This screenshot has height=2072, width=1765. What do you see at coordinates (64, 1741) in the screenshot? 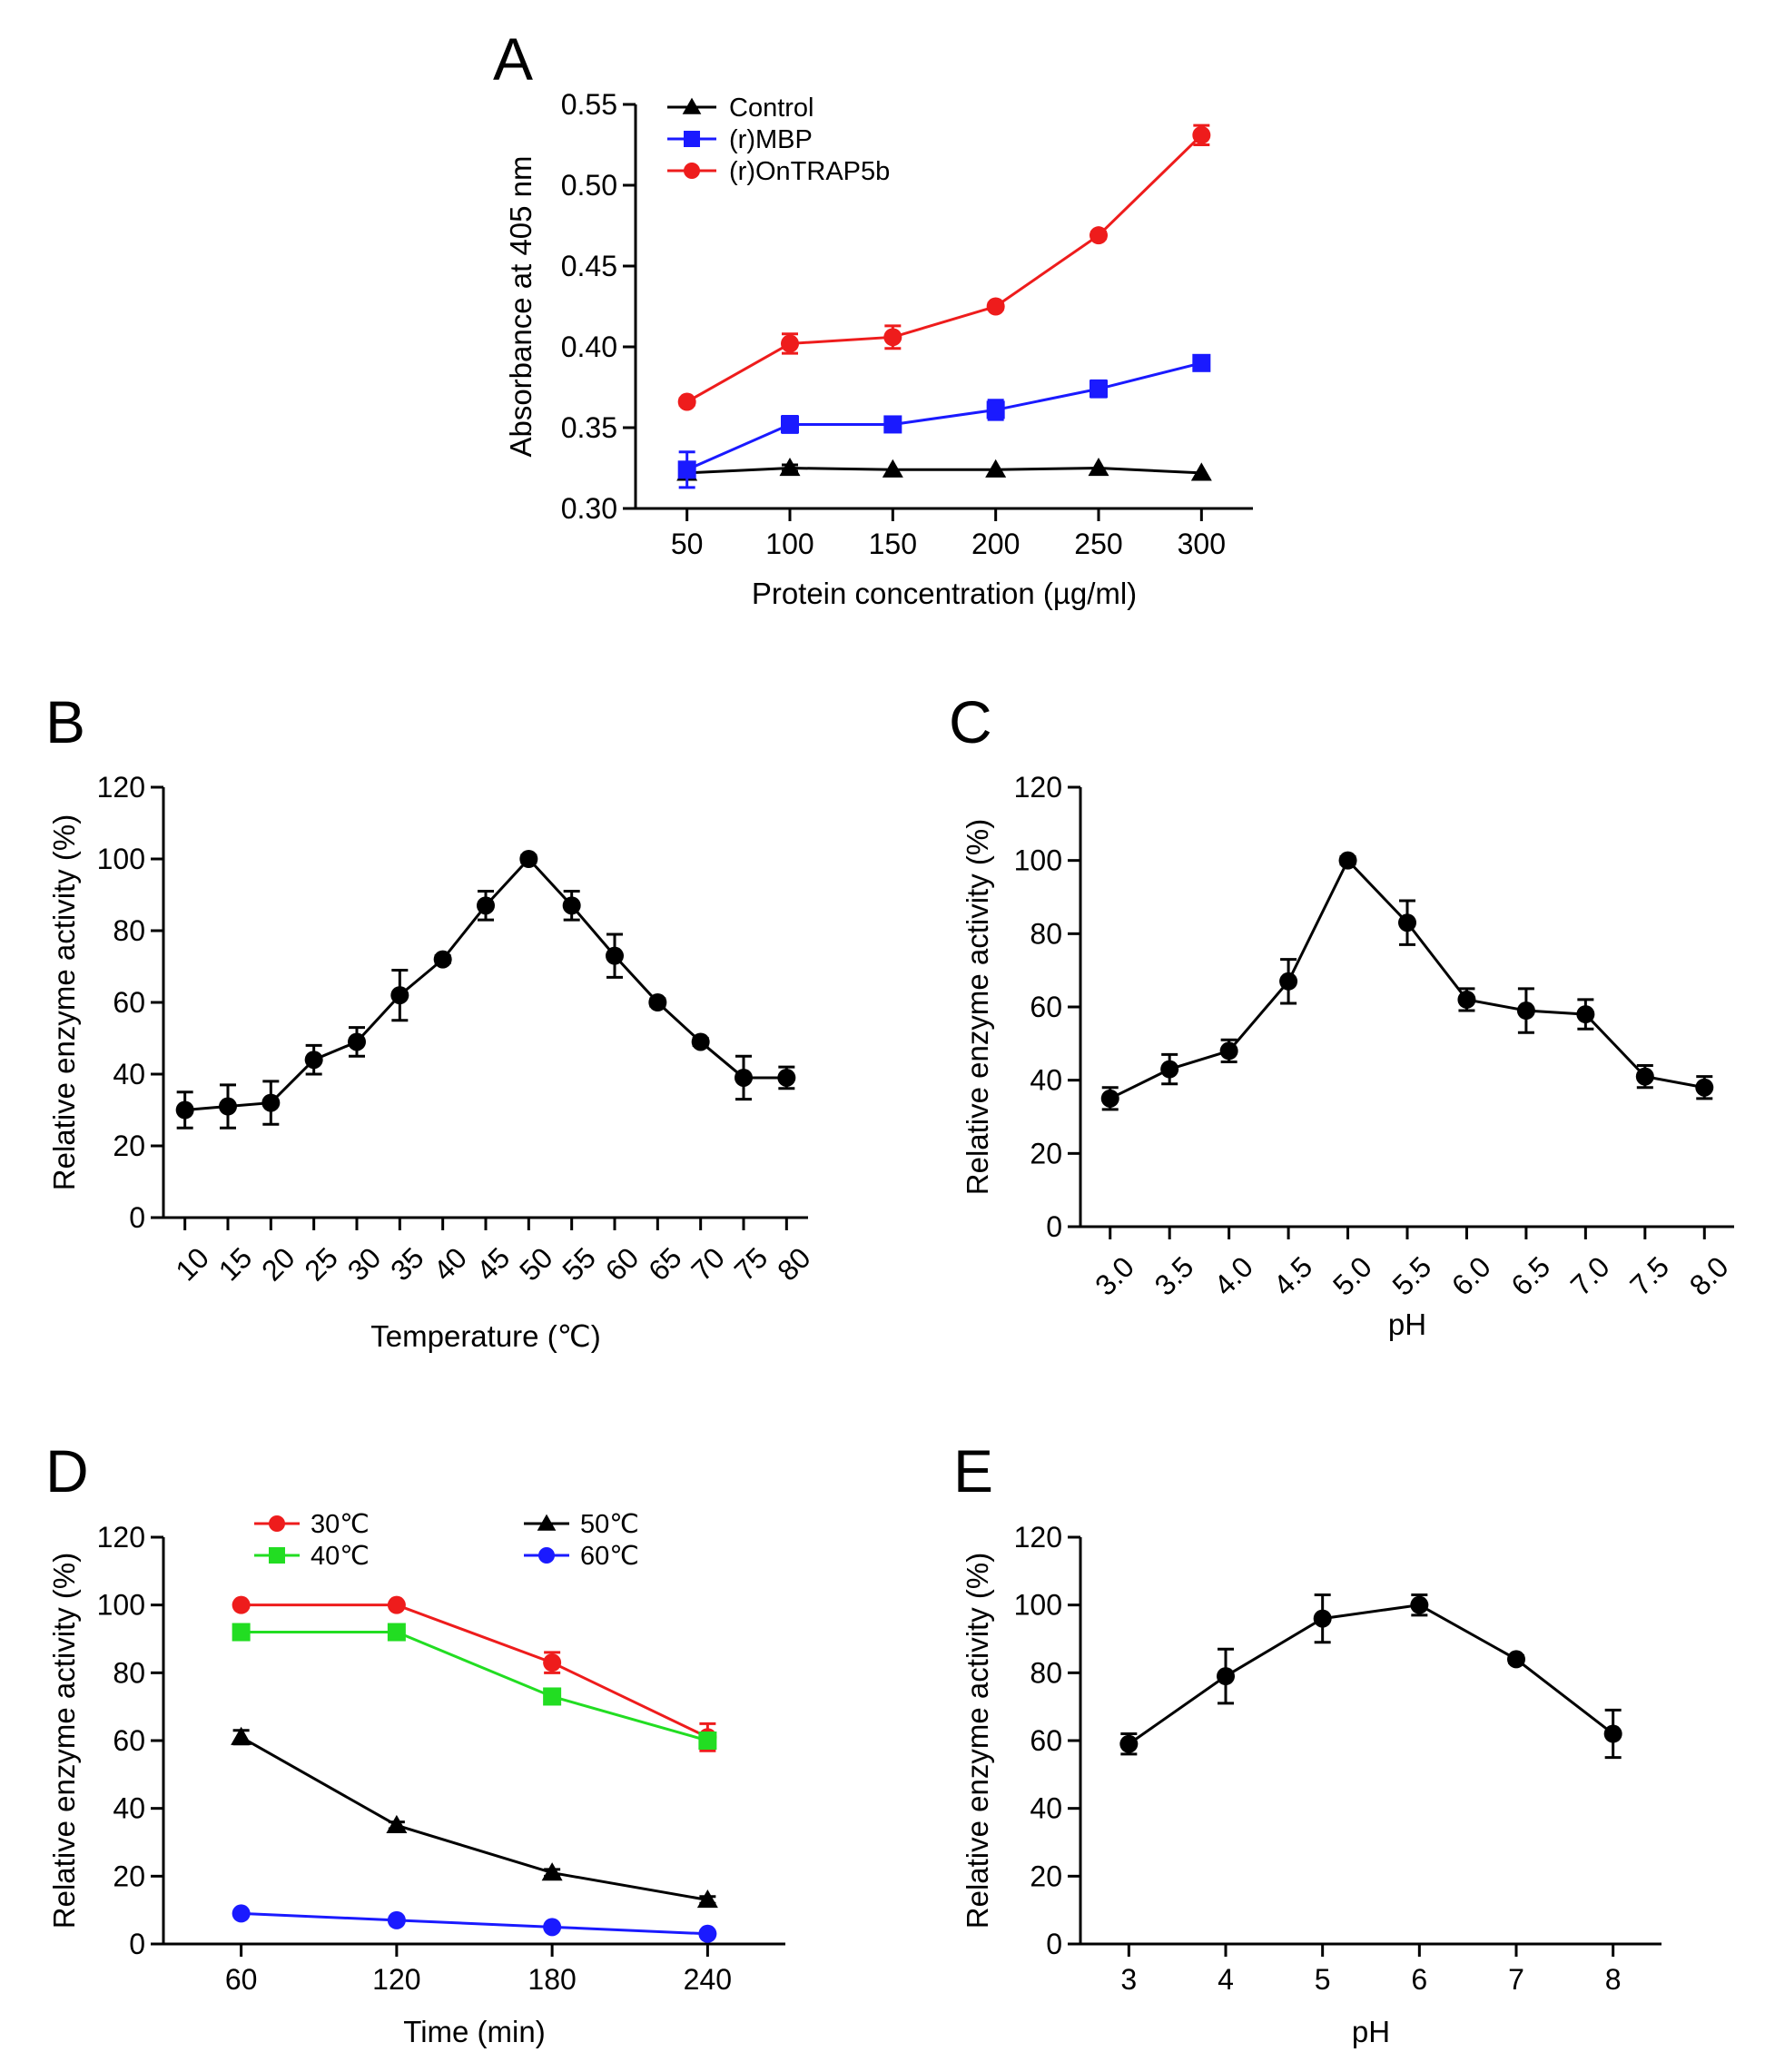
I see `y-axis-label: Relative enzyme activity (%)` at bounding box center [64, 1741].